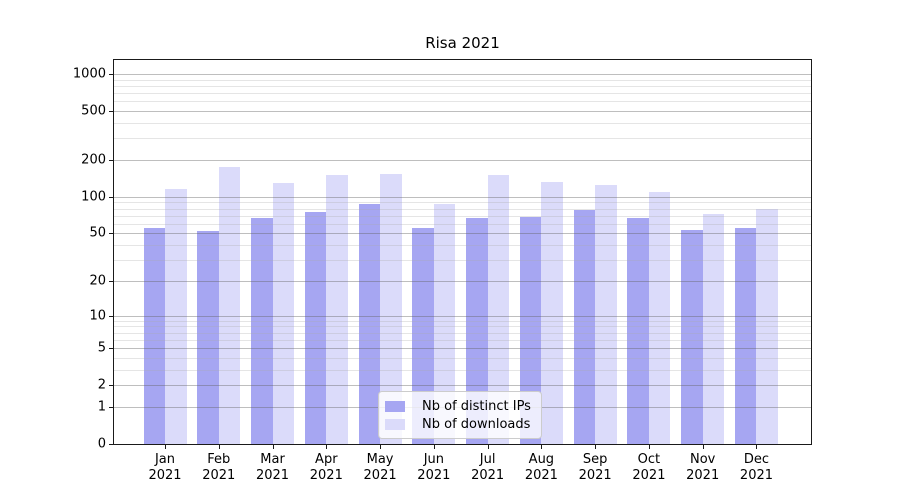 The image size is (900, 500). Describe the element at coordinates (713, 329) in the screenshot. I see `bar-downloads-nov` at that location.